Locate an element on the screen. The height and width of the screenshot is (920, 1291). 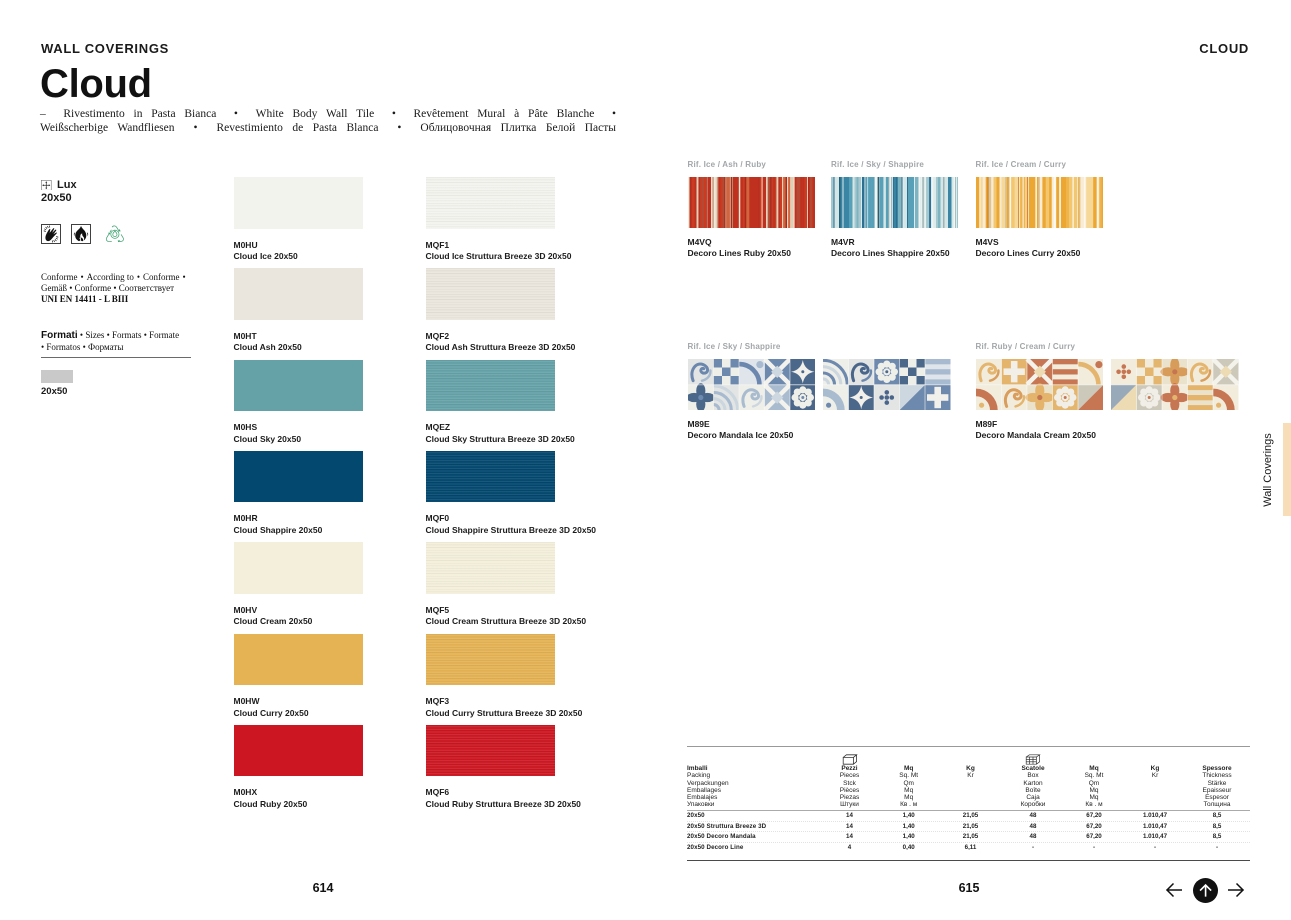
svg-text: 1 is located at coordinates (79, 240).